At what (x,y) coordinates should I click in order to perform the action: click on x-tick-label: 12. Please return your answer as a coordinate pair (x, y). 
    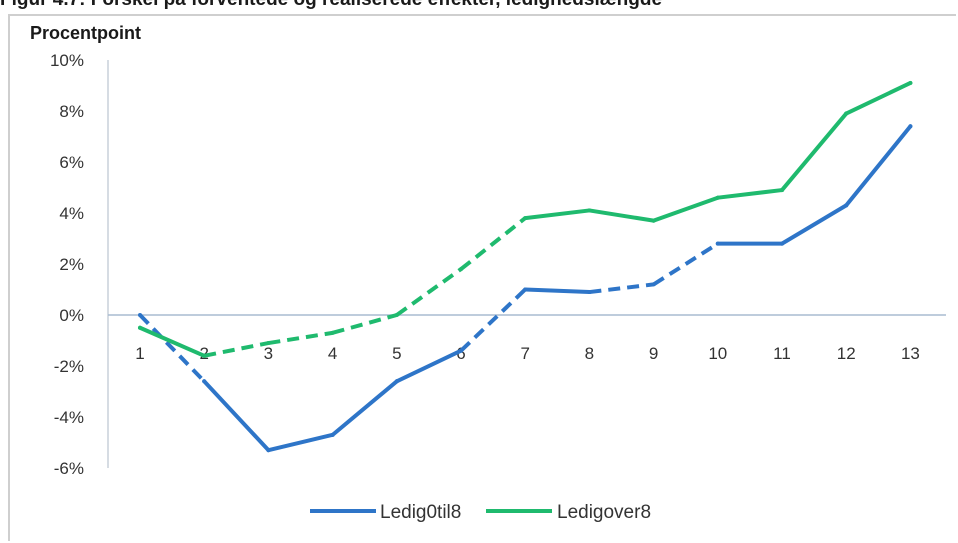
    Looking at the image, I should click on (846, 353).